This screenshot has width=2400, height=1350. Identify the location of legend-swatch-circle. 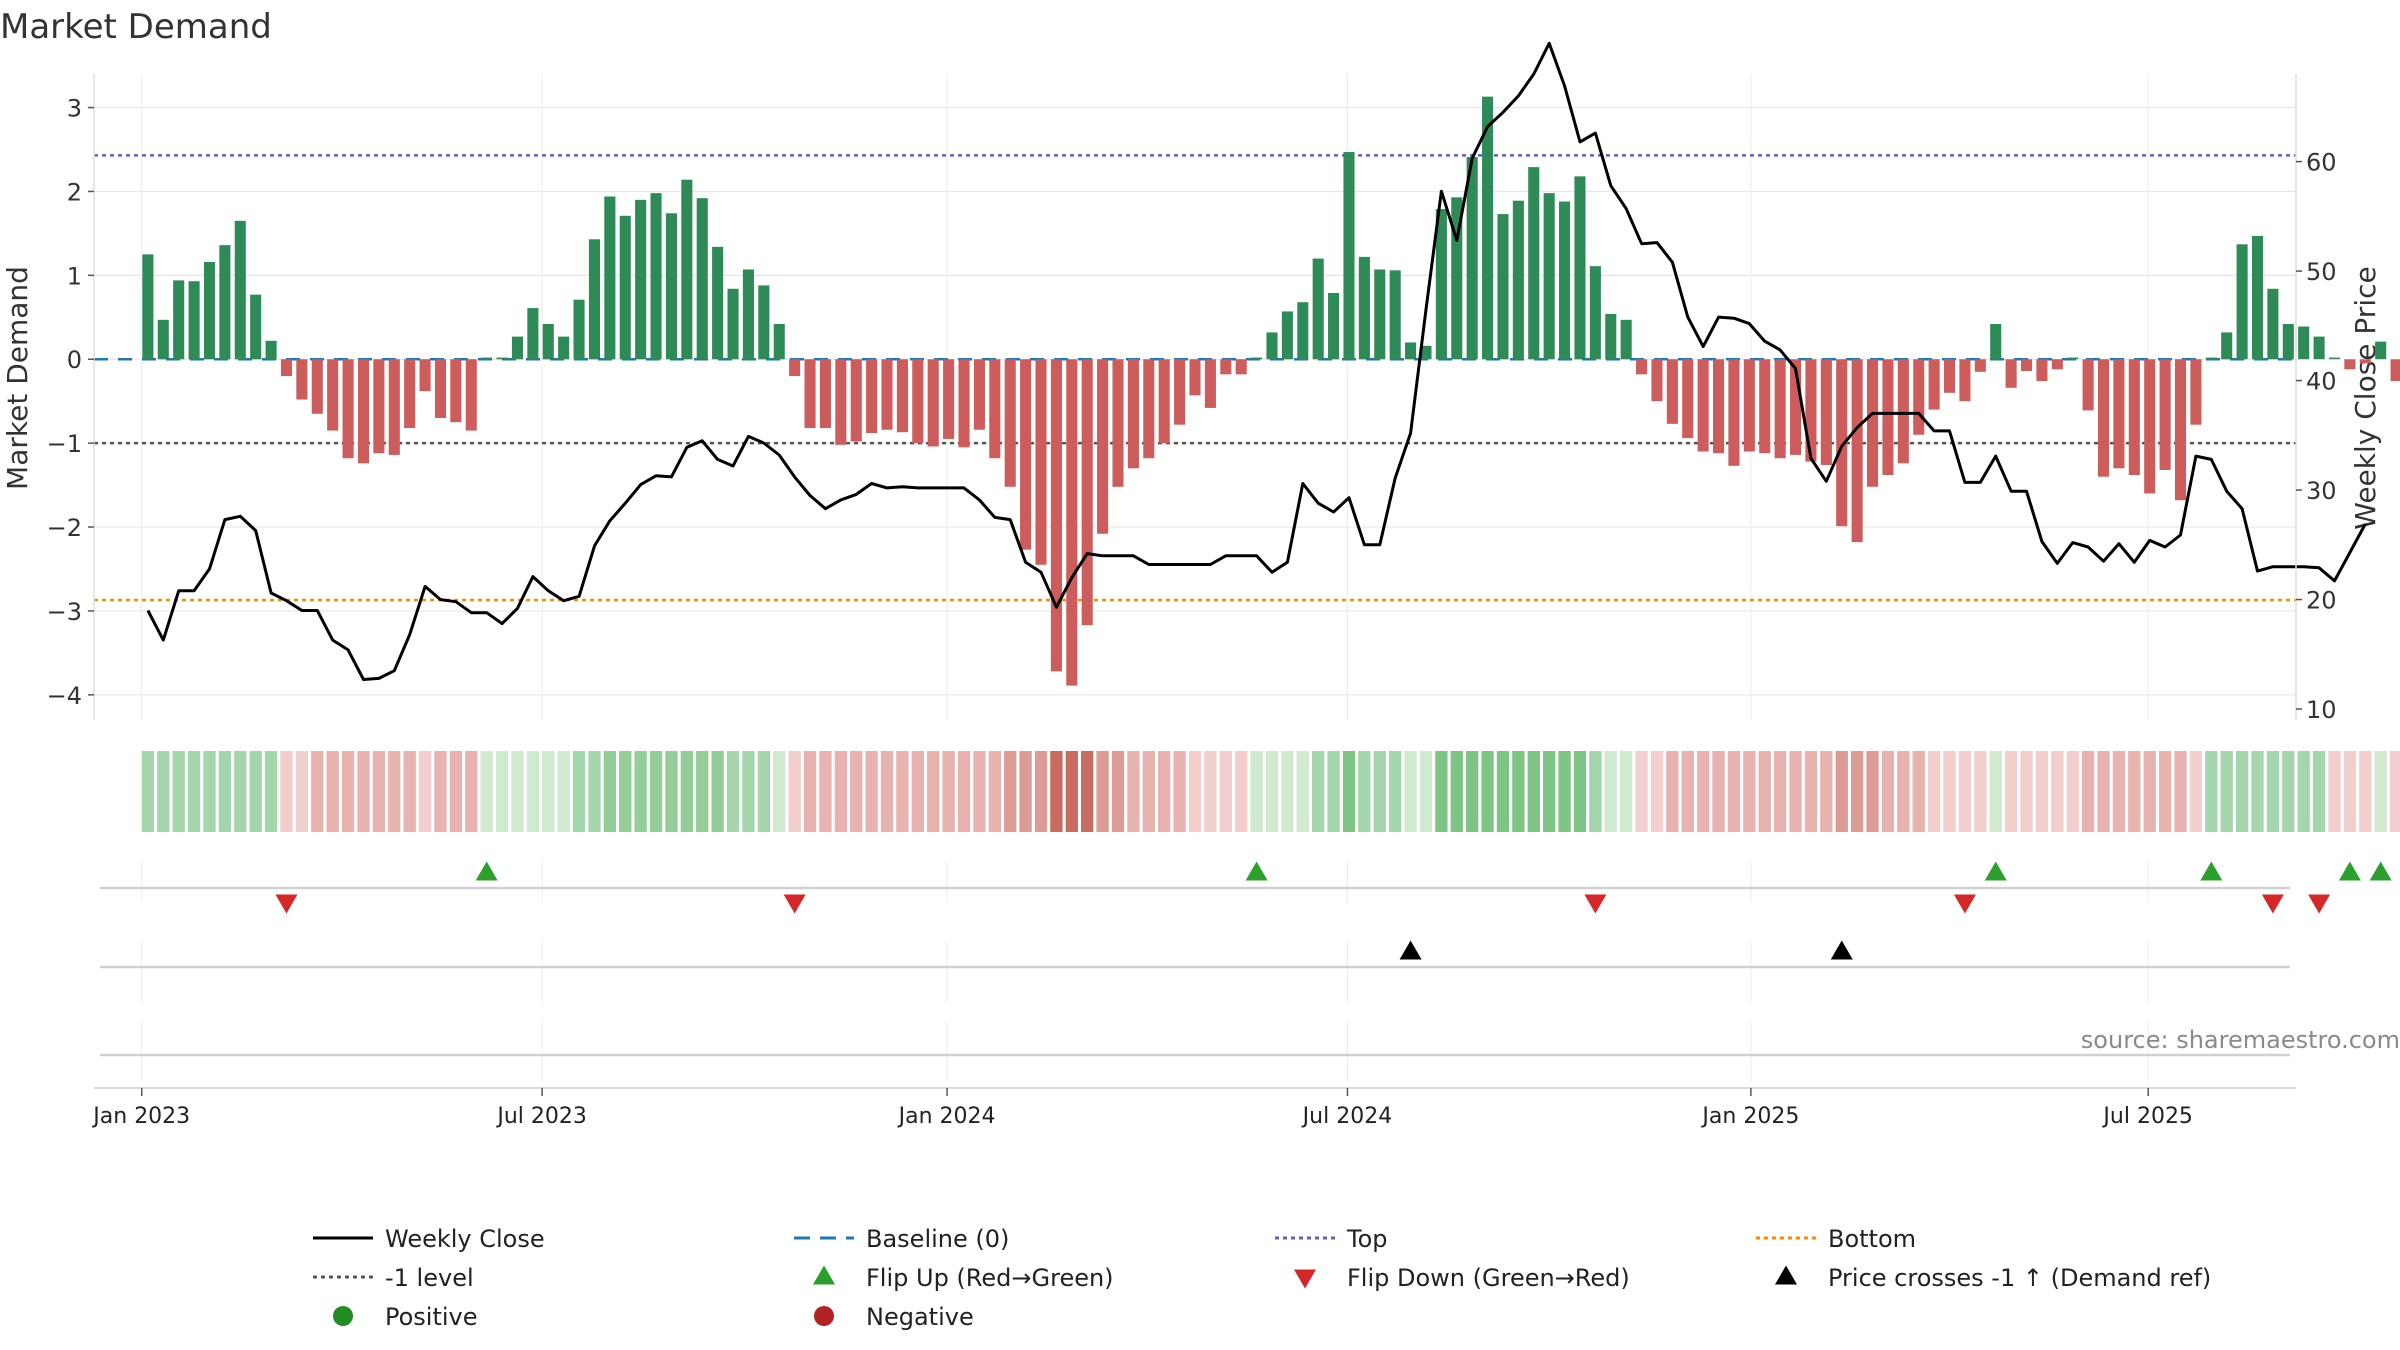
(343, 1316).